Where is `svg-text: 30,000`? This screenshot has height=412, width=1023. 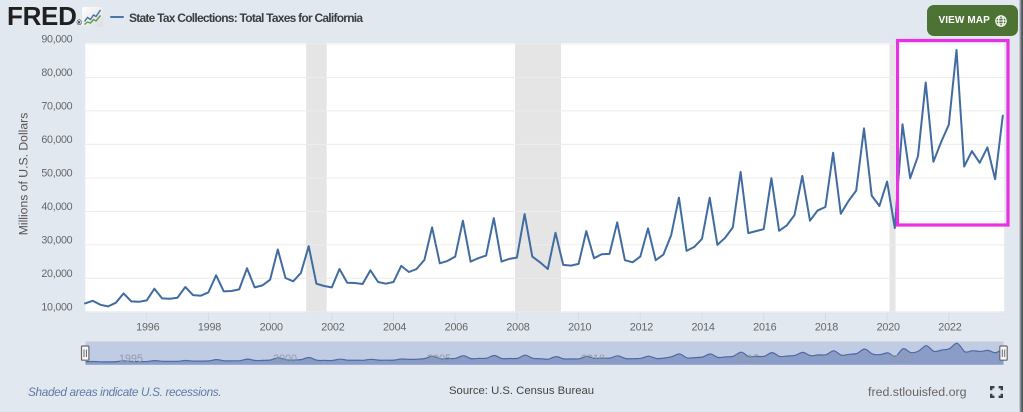 svg-text: 30,000 is located at coordinates (56, 241).